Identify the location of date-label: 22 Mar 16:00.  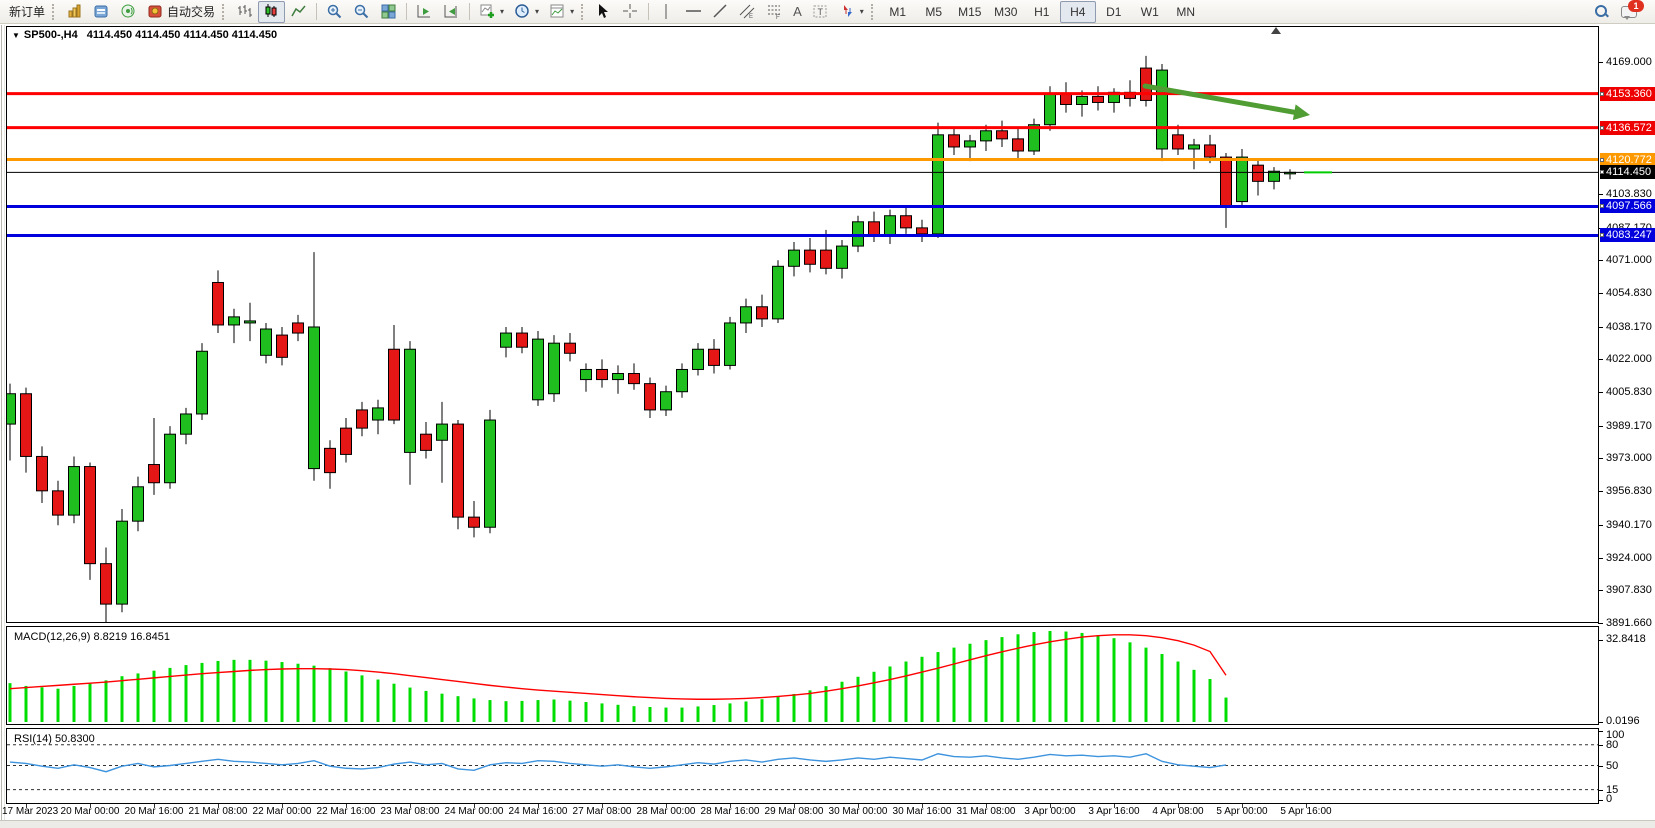
(346, 811).